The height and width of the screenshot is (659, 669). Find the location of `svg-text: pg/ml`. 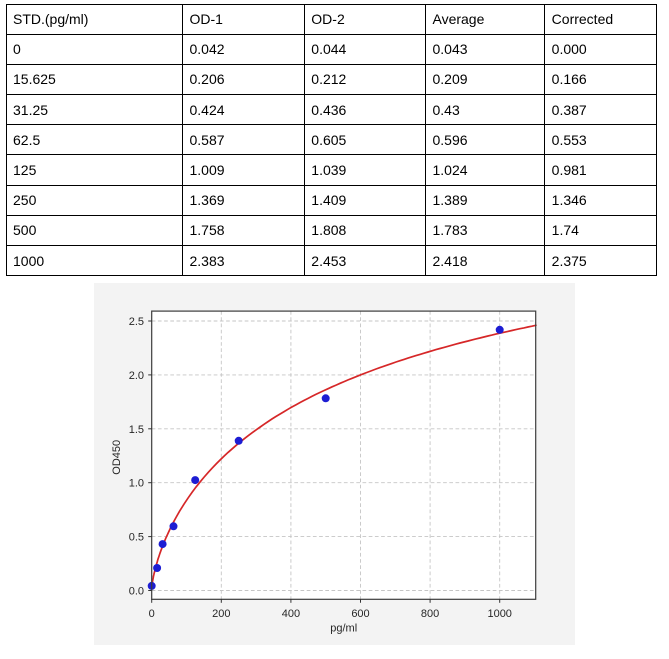

svg-text: pg/ml is located at coordinates (343, 628).